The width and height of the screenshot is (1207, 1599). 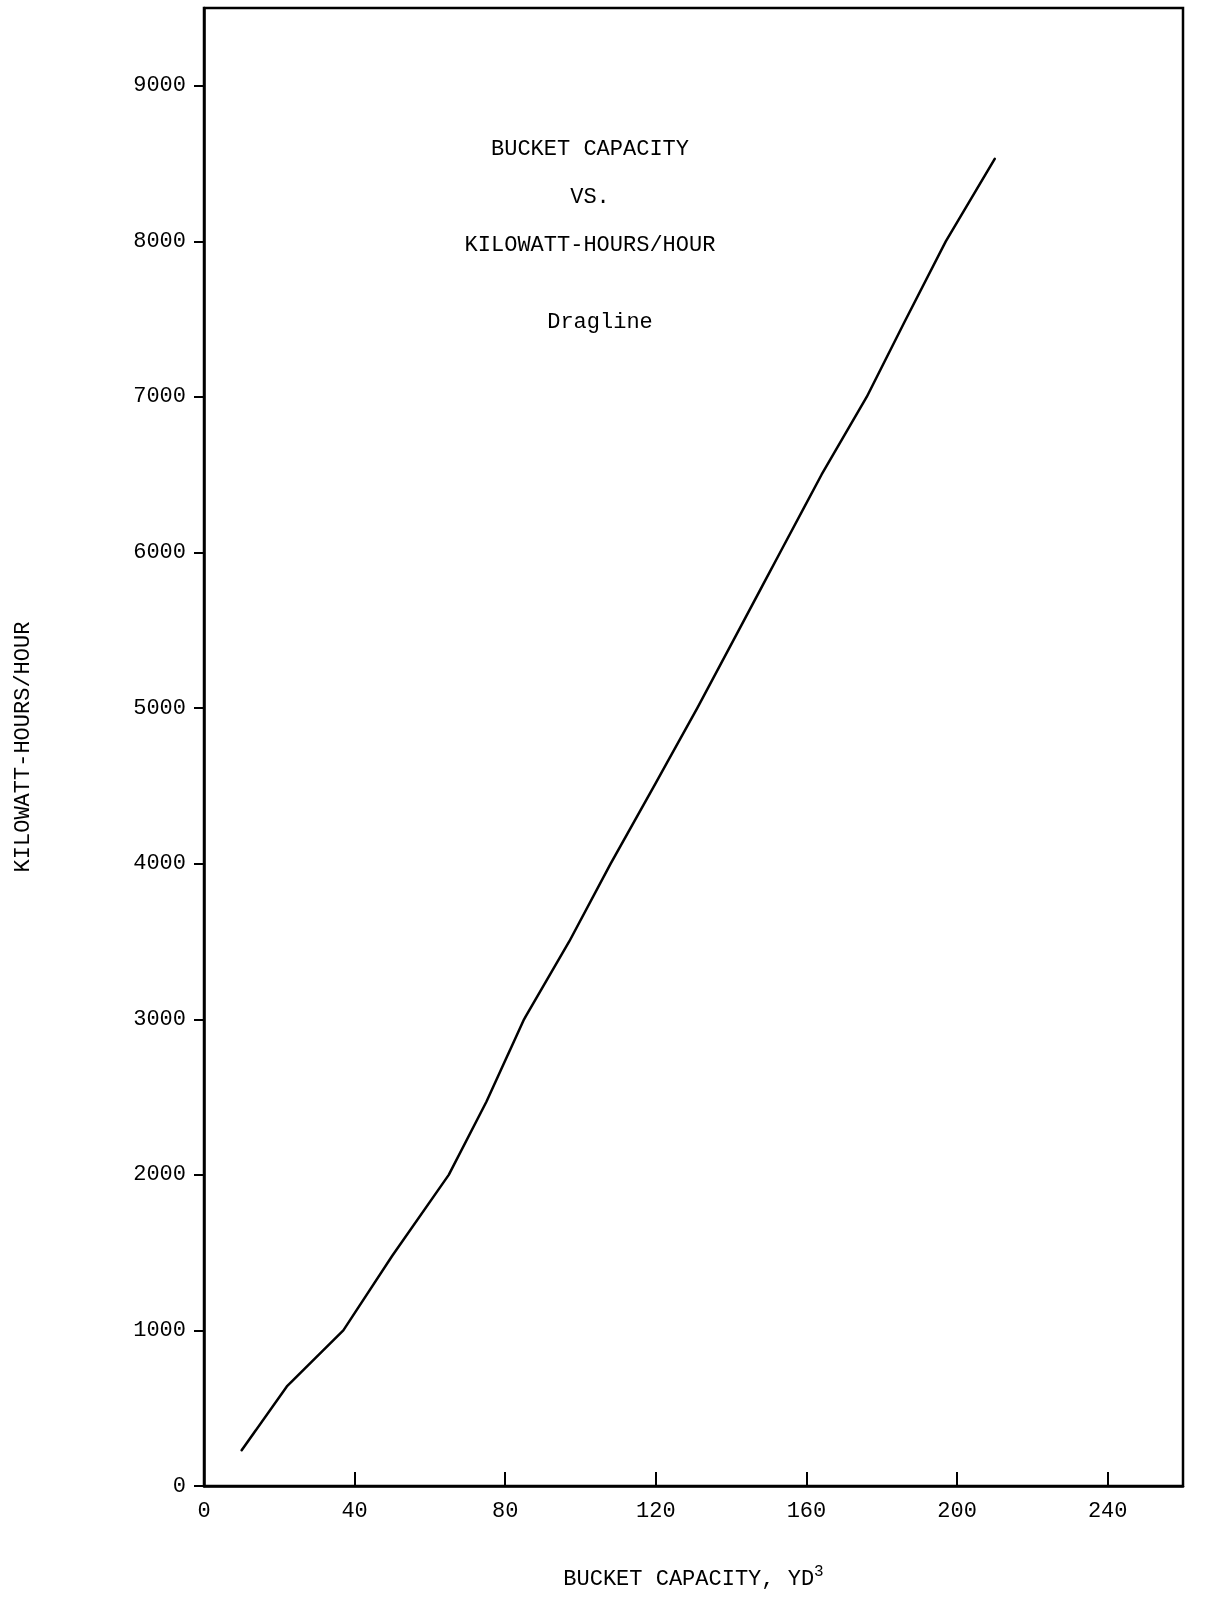 What do you see at coordinates (159, 1175) in the screenshot?
I see `y-tick-label: 2000` at bounding box center [159, 1175].